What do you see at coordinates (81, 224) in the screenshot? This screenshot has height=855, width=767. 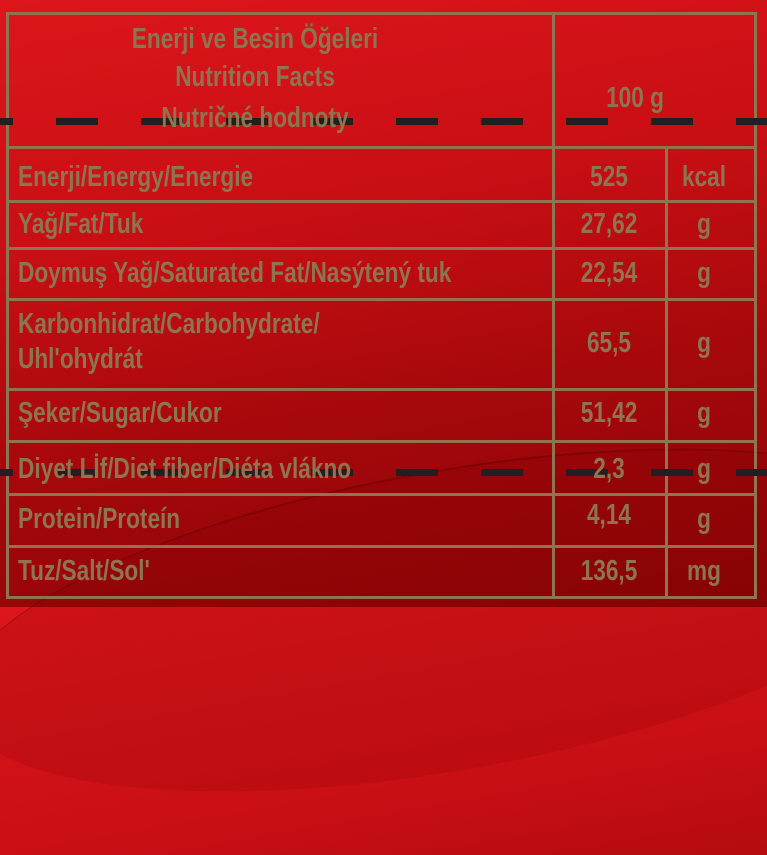 I see `nutrient-label: Yağ/Fat/Tuk` at bounding box center [81, 224].